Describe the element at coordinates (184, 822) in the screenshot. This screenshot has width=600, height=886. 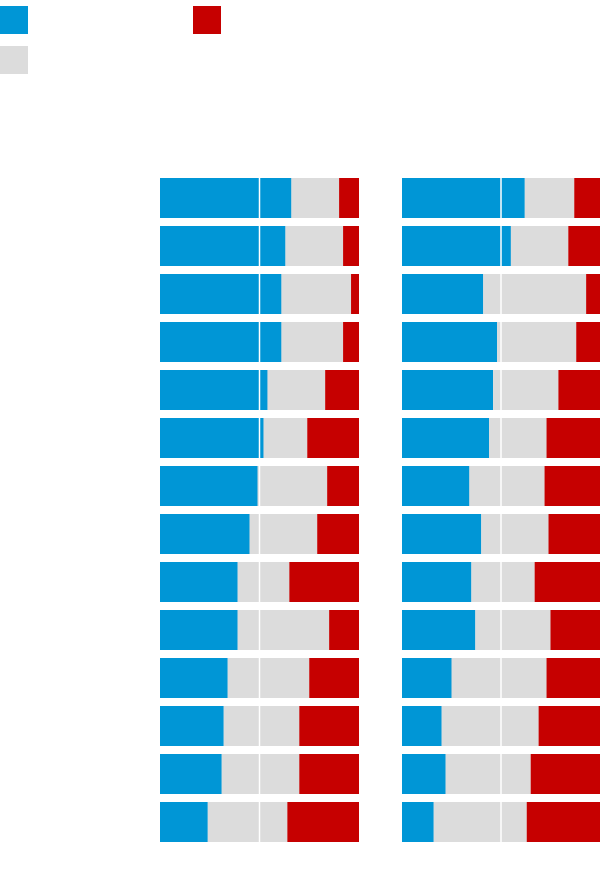
I see `bar-segment-blue-p1-r14` at that location.